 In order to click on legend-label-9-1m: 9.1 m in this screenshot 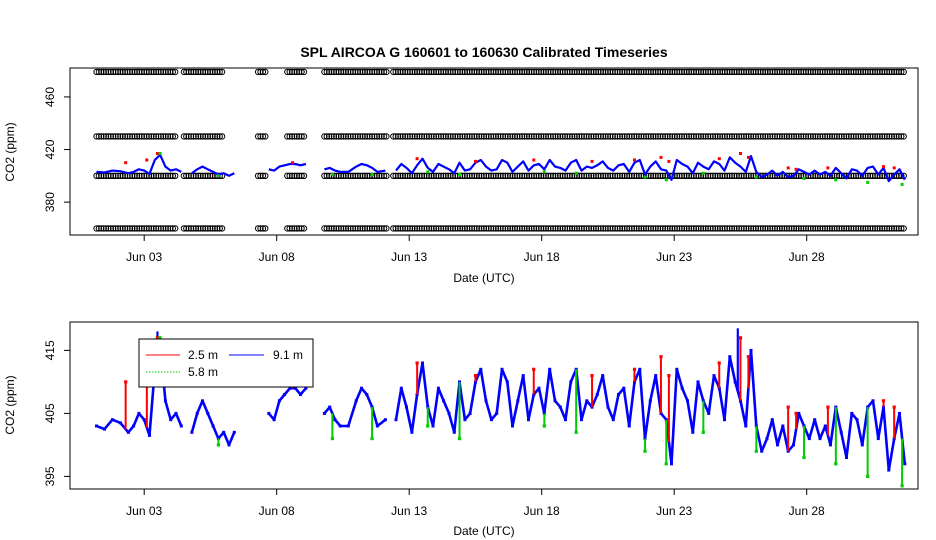, I will do `click(288, 355)`.